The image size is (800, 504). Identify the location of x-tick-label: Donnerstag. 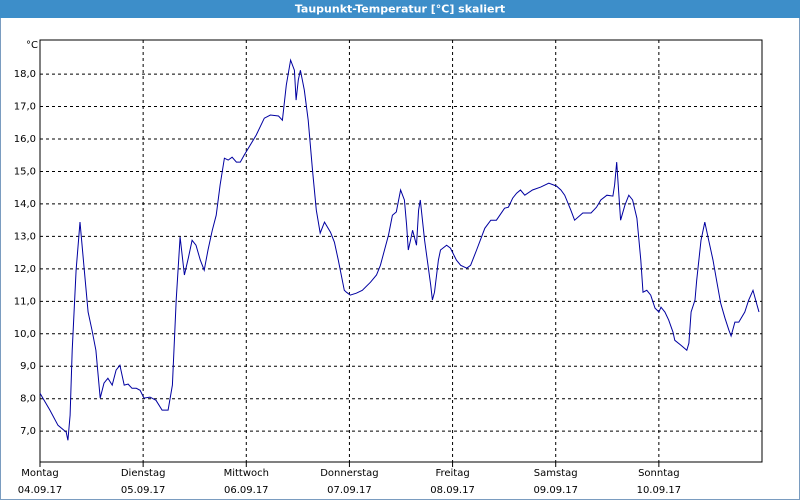
(349, 473).